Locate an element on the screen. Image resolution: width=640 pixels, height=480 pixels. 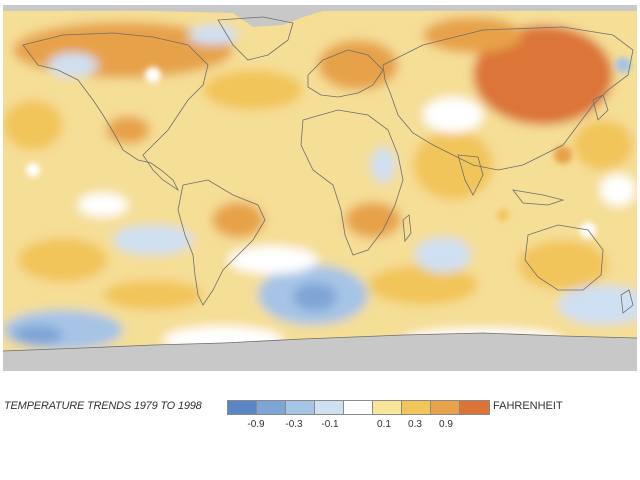
legend-tick-label: 0.9 is located at coordinates (446, 424).